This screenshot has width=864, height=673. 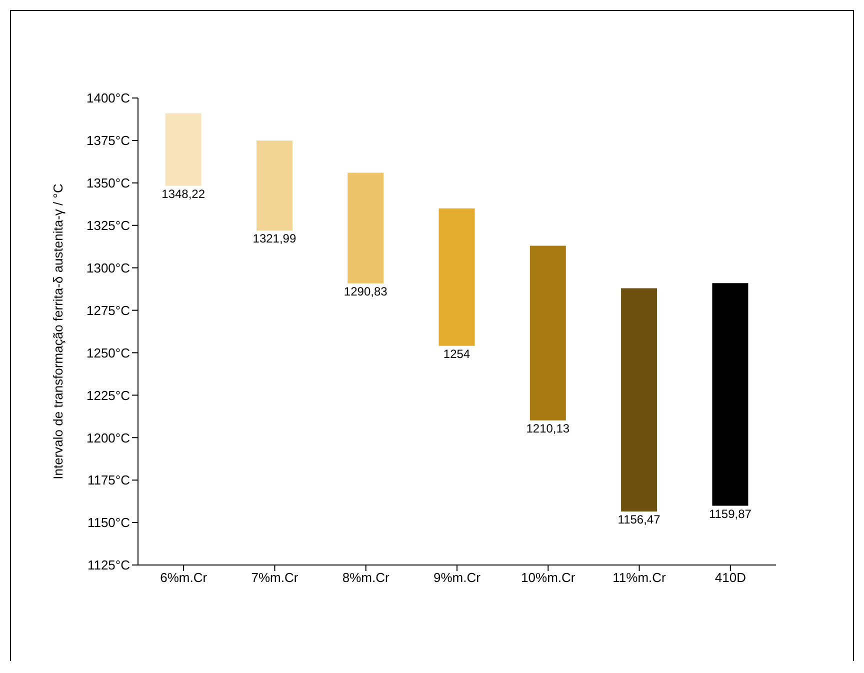 What do you see at coordinates (639, 578) in the screenshot?
I see `x-tick-label: 11%m.Cr` at bounding box center [639, 578].